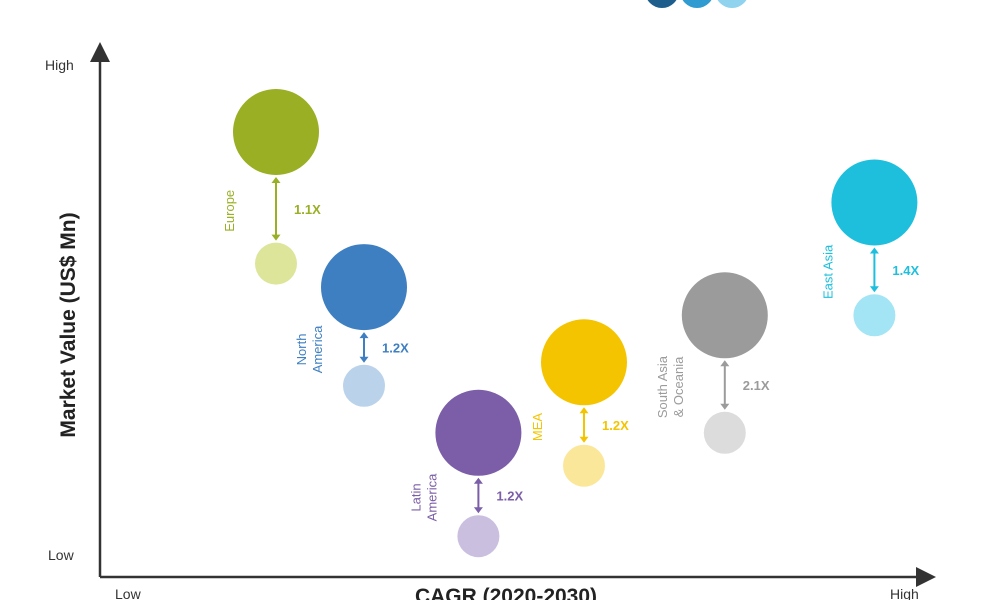 The image size is (1000, 600). Describe the element at coordinates (827, 271) in the screenshot. I see `region-label: East Asia` at that location.